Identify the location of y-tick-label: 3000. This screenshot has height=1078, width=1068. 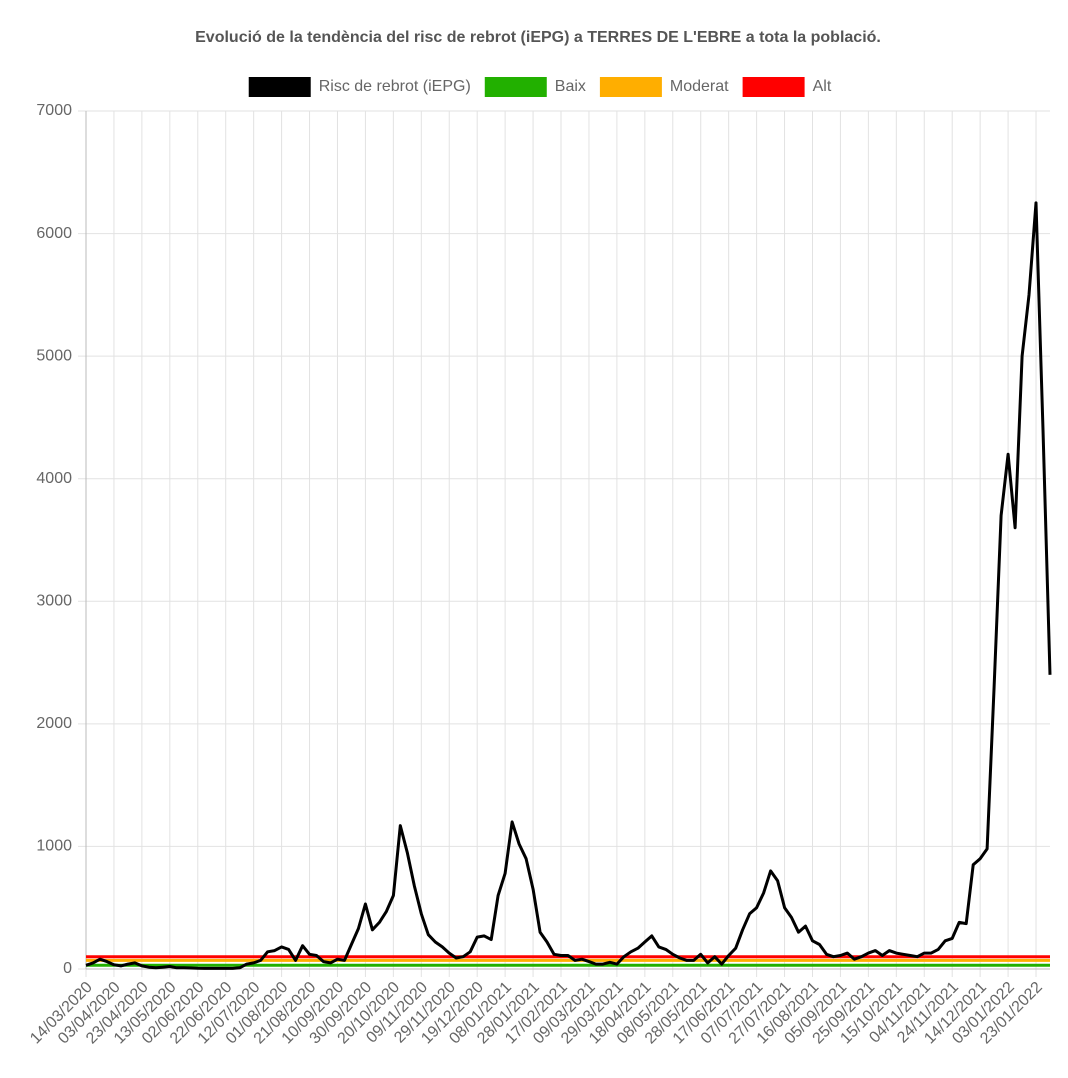
(54, 601).